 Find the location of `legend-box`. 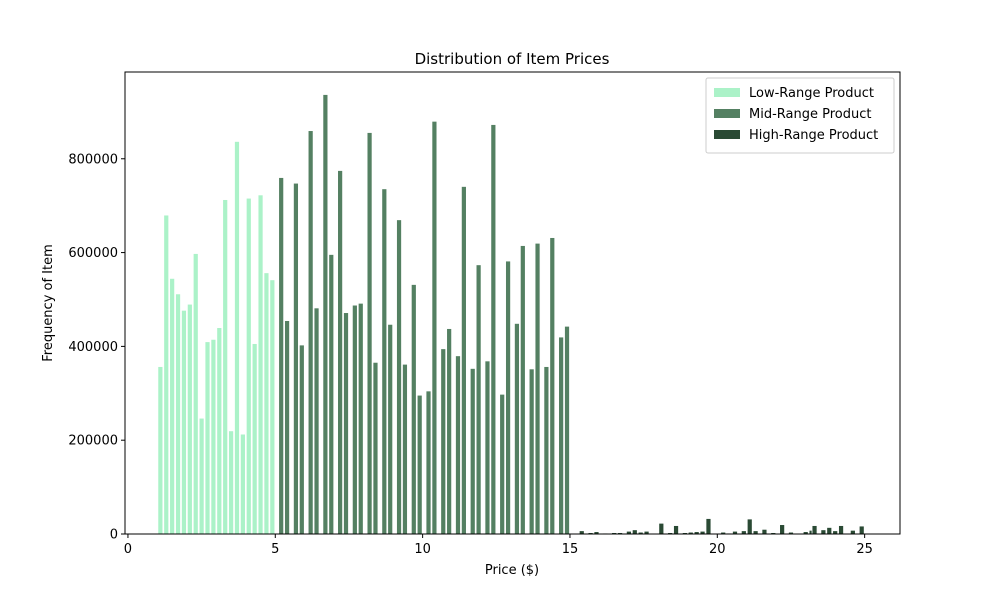

legend-box is located at coordinates (800, 115).